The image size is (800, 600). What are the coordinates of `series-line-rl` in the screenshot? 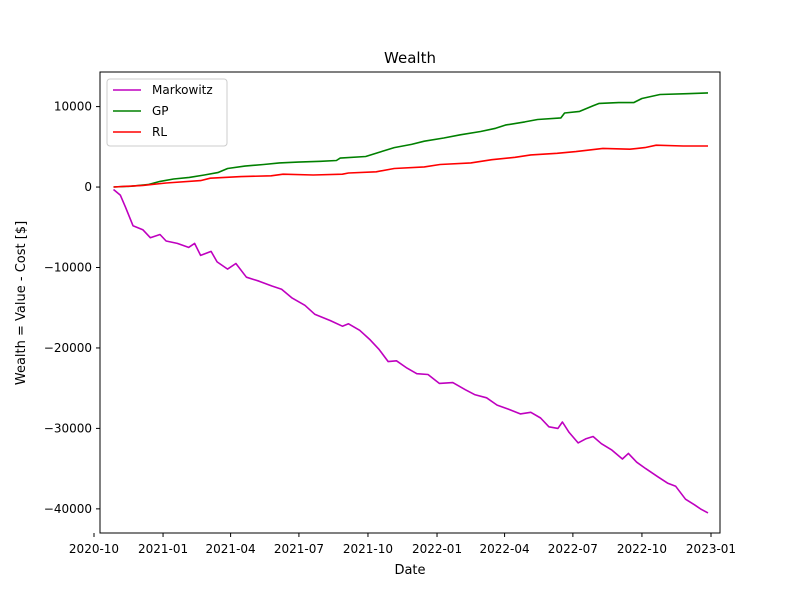 It's located at (410, 166).